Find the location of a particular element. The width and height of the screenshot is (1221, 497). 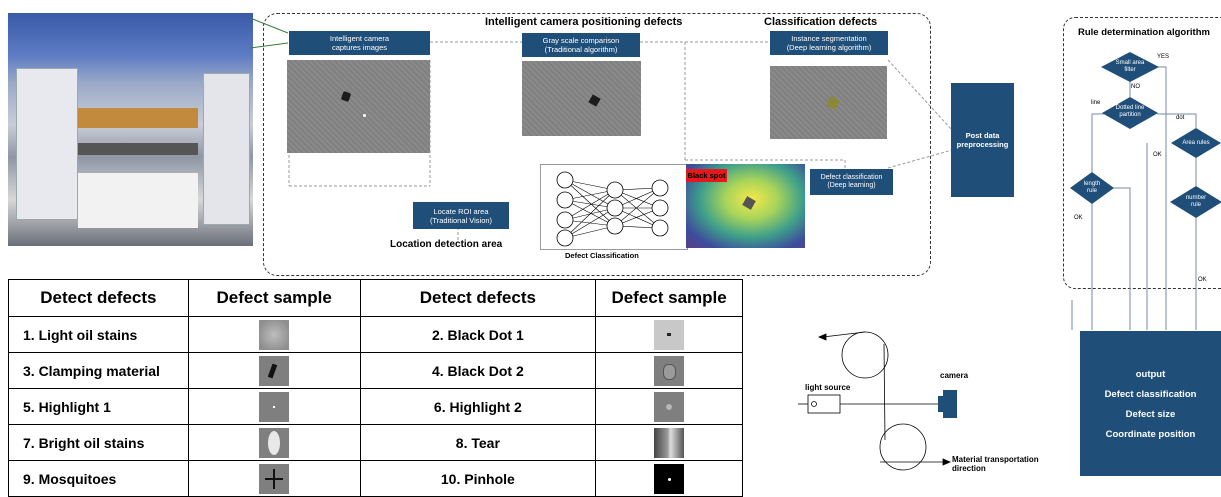

classification-title: Classification defects is located at coordinates (821, 22).